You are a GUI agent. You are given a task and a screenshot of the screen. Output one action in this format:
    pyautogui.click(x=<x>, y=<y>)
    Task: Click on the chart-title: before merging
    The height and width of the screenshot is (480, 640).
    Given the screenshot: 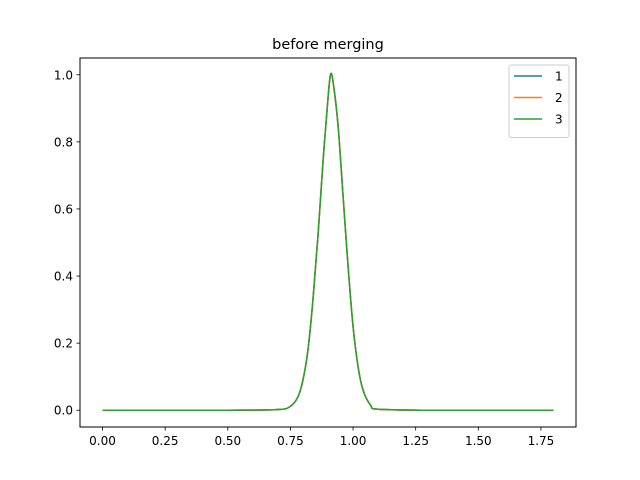 What is the action you would take?
    pyautogui.click(x=328, y=45)
    